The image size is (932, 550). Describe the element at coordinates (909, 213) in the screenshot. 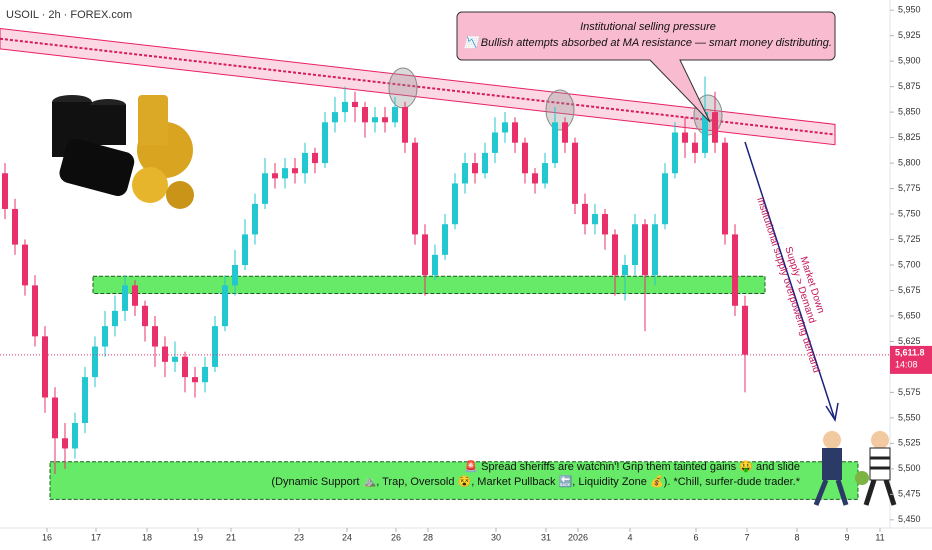

I see `y-tick-label: 5,750` at that location.